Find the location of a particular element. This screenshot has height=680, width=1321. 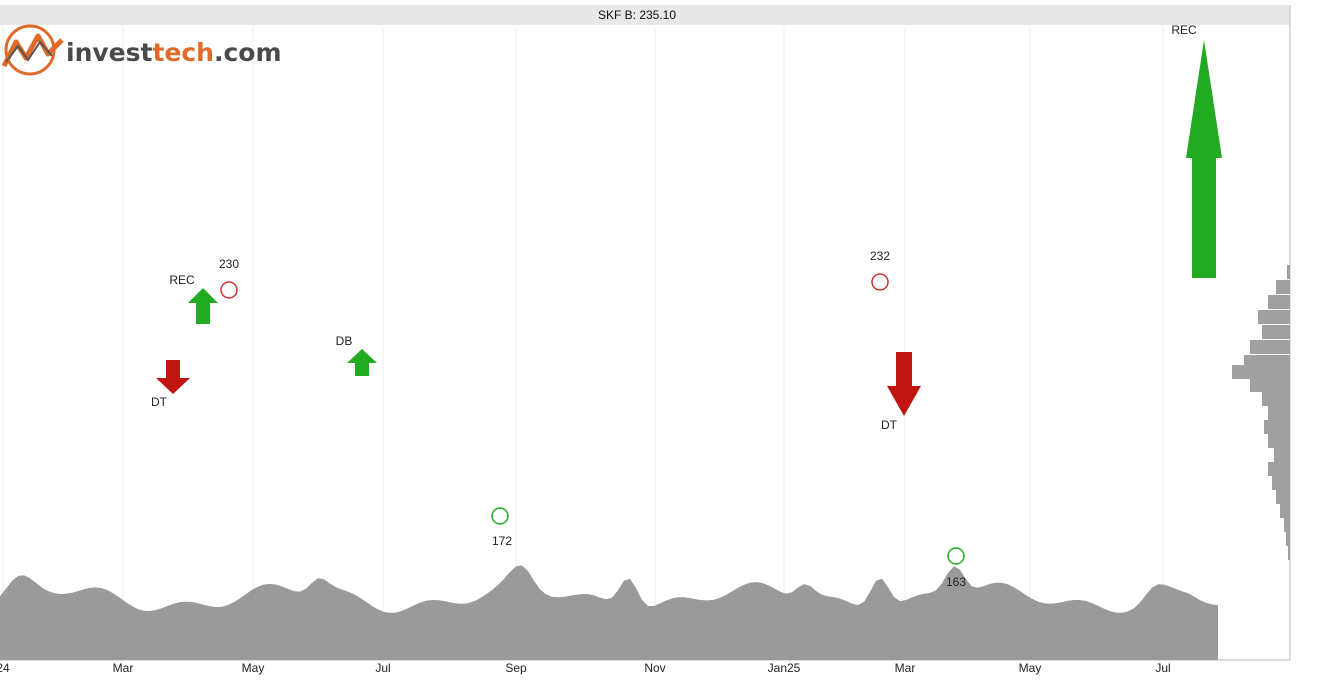

logo: investtech.com is located at coordinates (141, 50).